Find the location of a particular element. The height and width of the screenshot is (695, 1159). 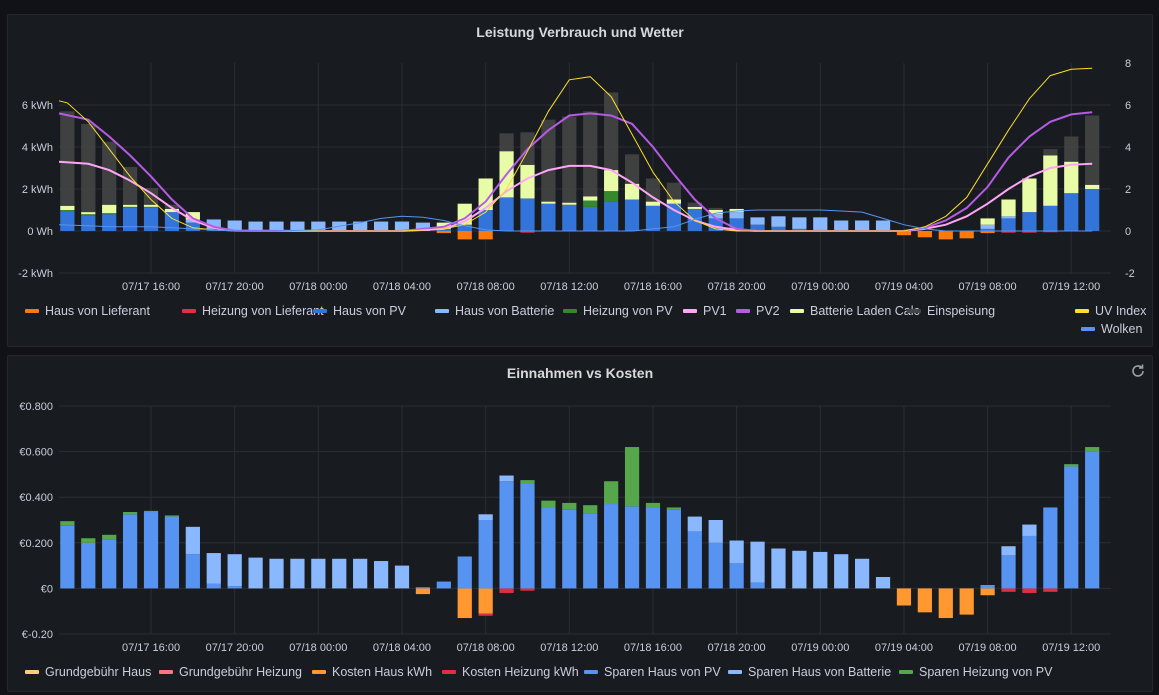

legend-item-pv1: PV1 is located at coordinates (705, 311).